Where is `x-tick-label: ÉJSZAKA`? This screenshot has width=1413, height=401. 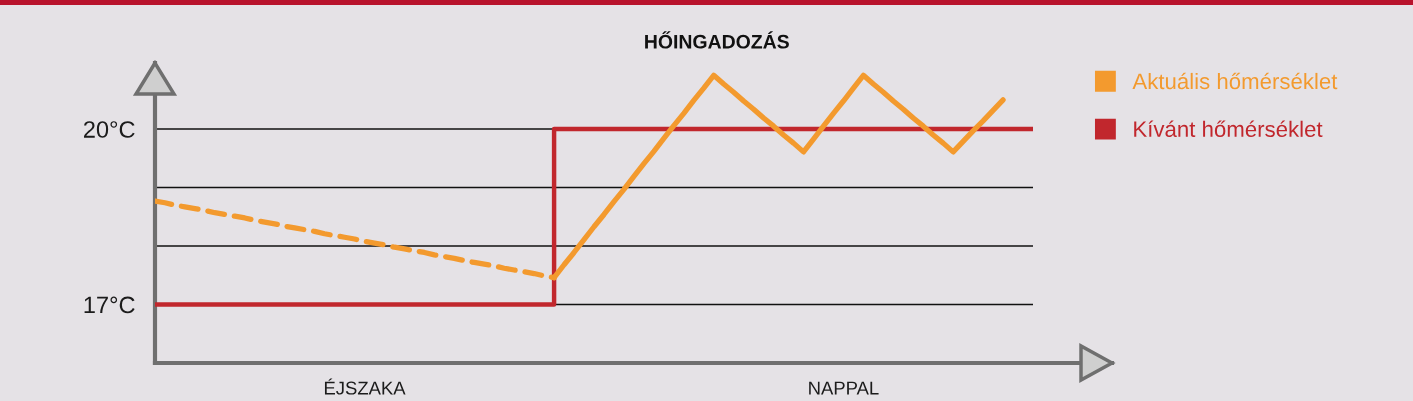 x-tick-label: ÉJSZAKA is located at coordinates (365, 386).